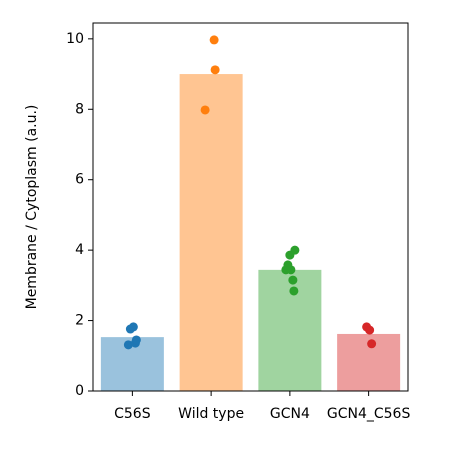 The image size is (450, 450). Describe the element at coordinates (32, 207) in the screenshot. I see `y-axis-label: Membrane / Cytoplasm (a.u.)` at that location.